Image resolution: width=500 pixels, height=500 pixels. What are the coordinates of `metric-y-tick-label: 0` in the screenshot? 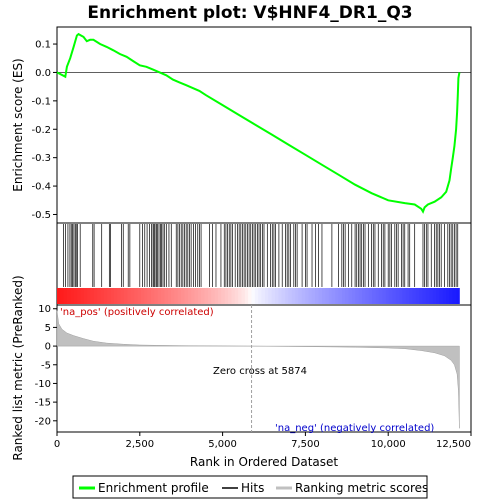 It's located at (48, 347).